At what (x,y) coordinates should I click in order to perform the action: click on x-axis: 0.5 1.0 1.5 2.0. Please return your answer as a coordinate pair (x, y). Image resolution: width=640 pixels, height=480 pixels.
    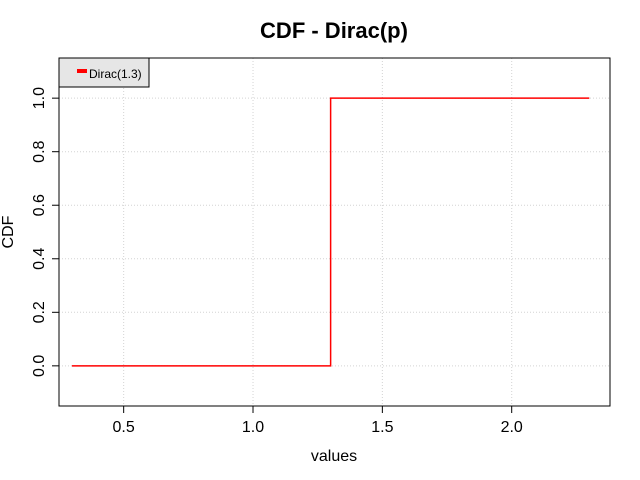
    Looking at the image, I should click on (318, 421).